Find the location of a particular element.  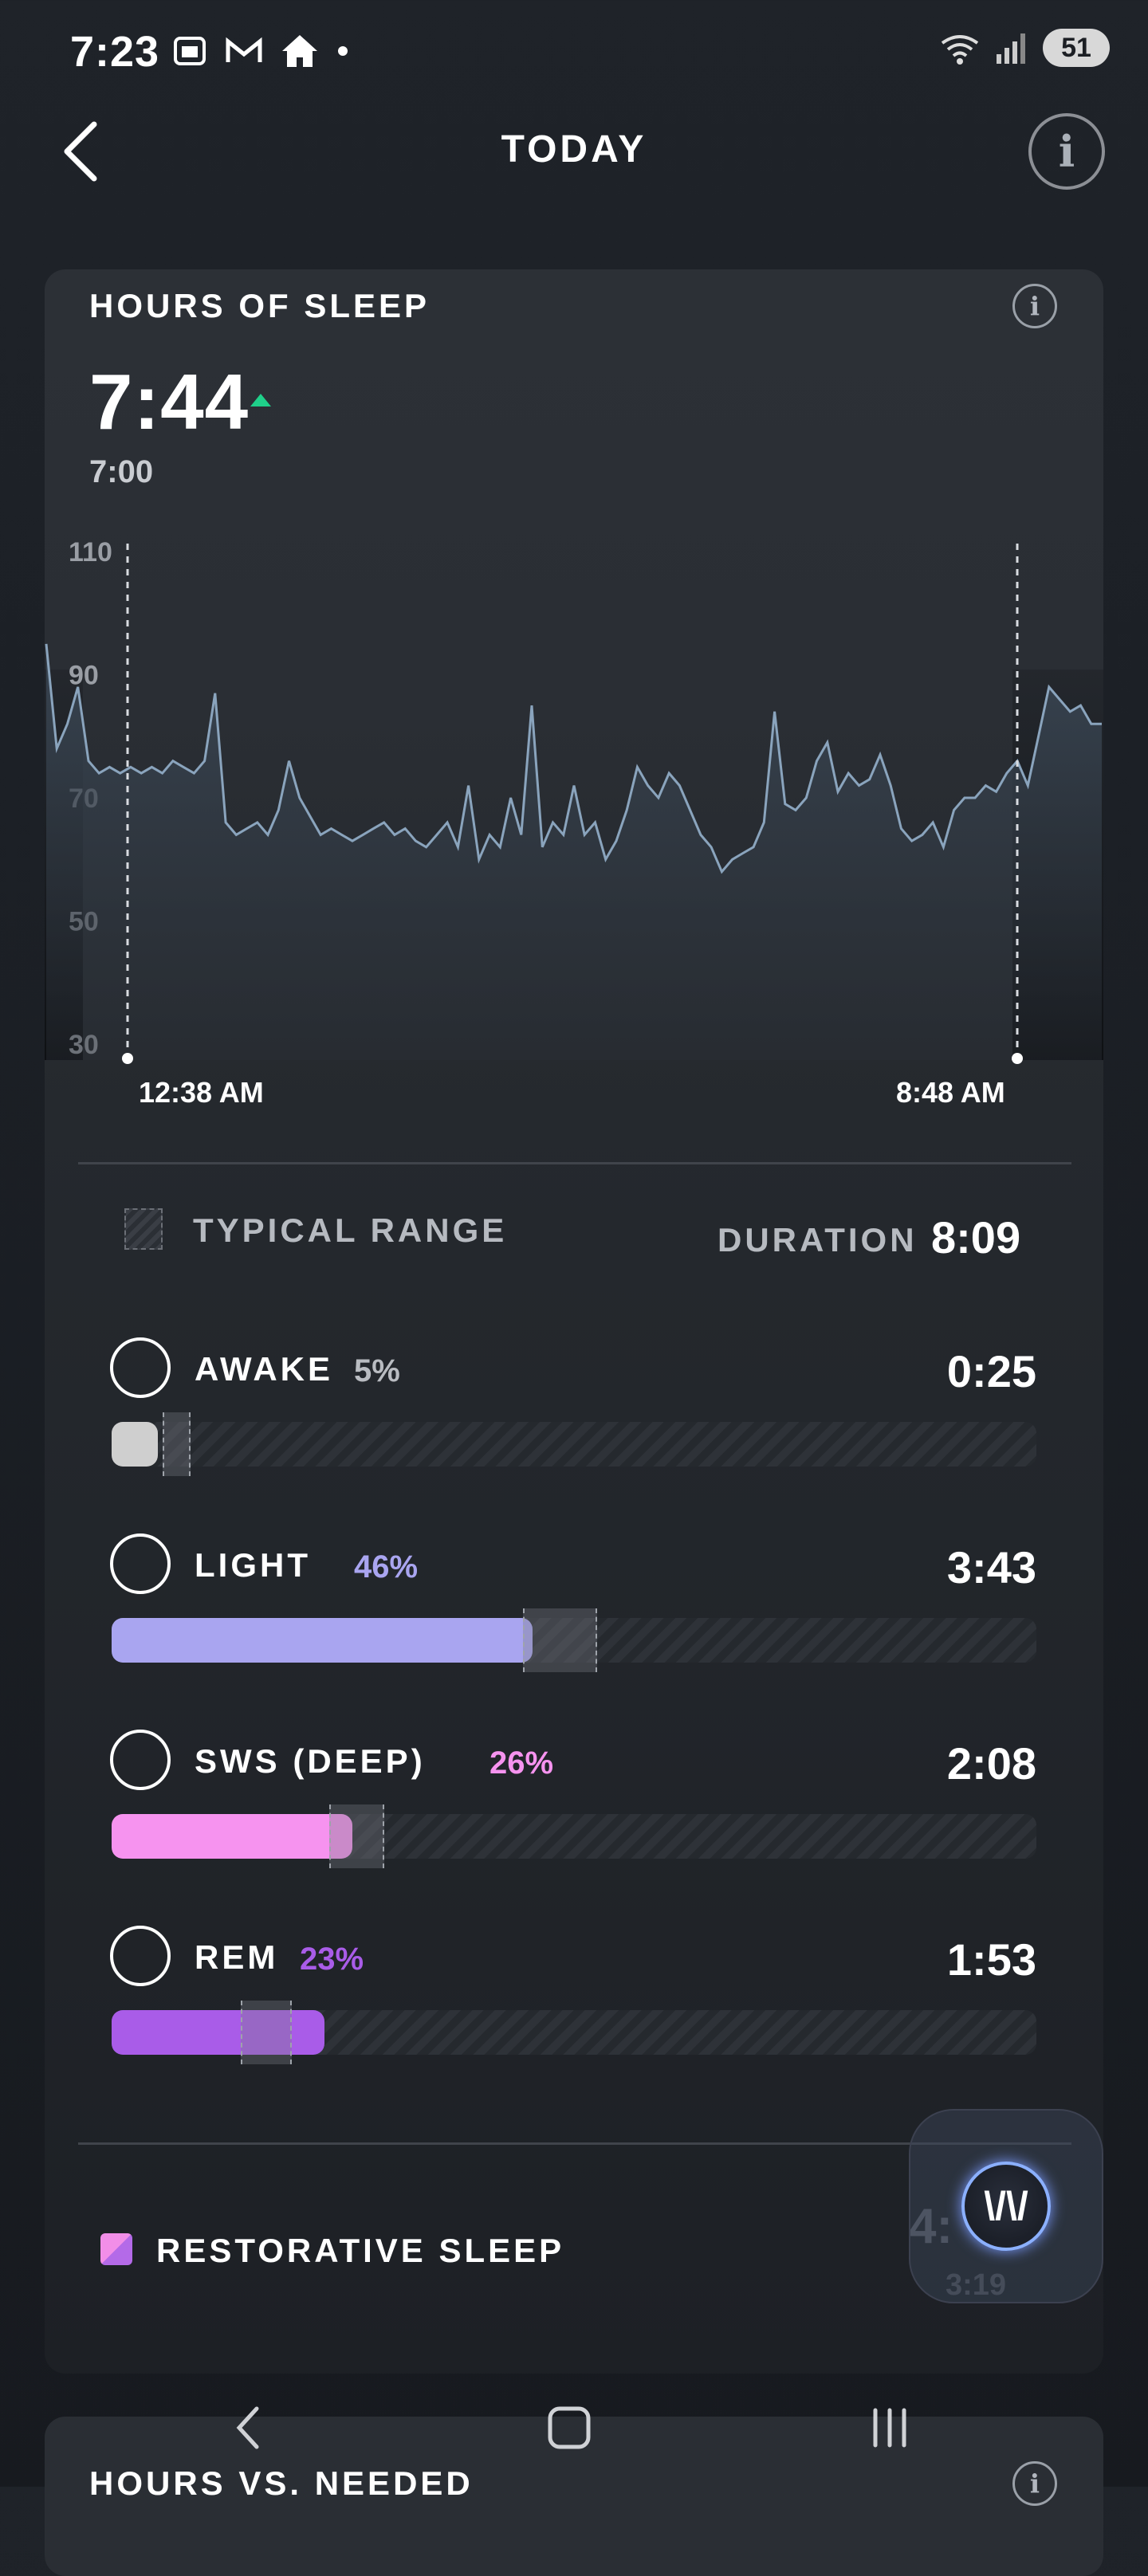

back-button is located at coordinates (84, 151).